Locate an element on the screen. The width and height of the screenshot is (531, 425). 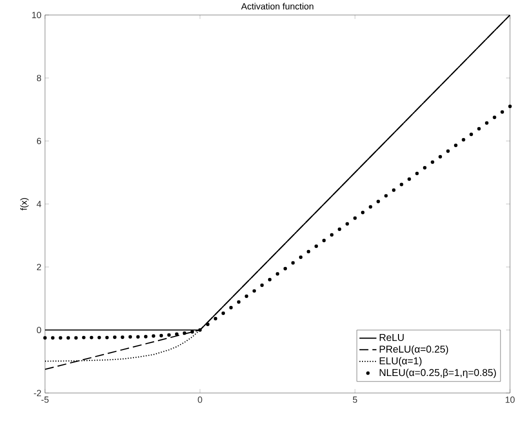
legend-label: ReLU is located at coordinates (392, 337).